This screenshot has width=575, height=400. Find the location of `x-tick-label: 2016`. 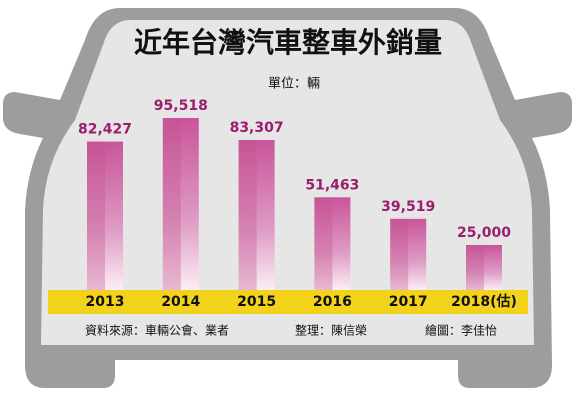

x-tick-label: 2016 is located at coordinates (332, 302).